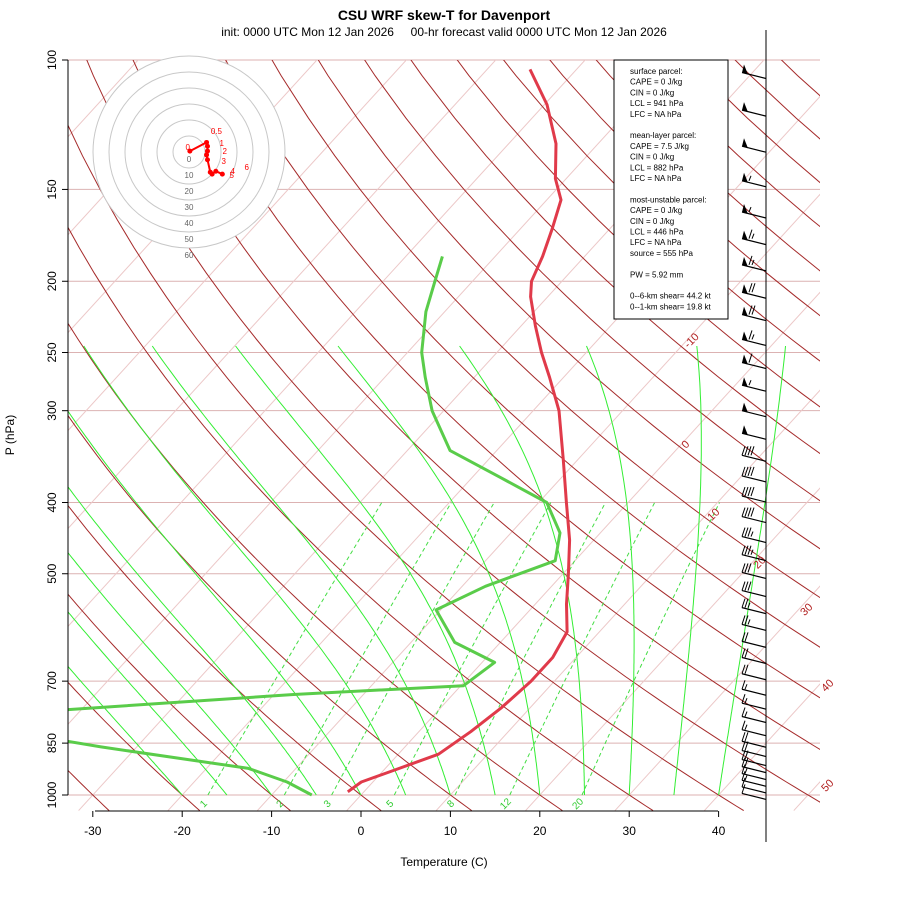 The image size is (900, 900). Describe the element at coordinates (806, 609) in the screenshot. I see `isotherm-label: 30` at that location.